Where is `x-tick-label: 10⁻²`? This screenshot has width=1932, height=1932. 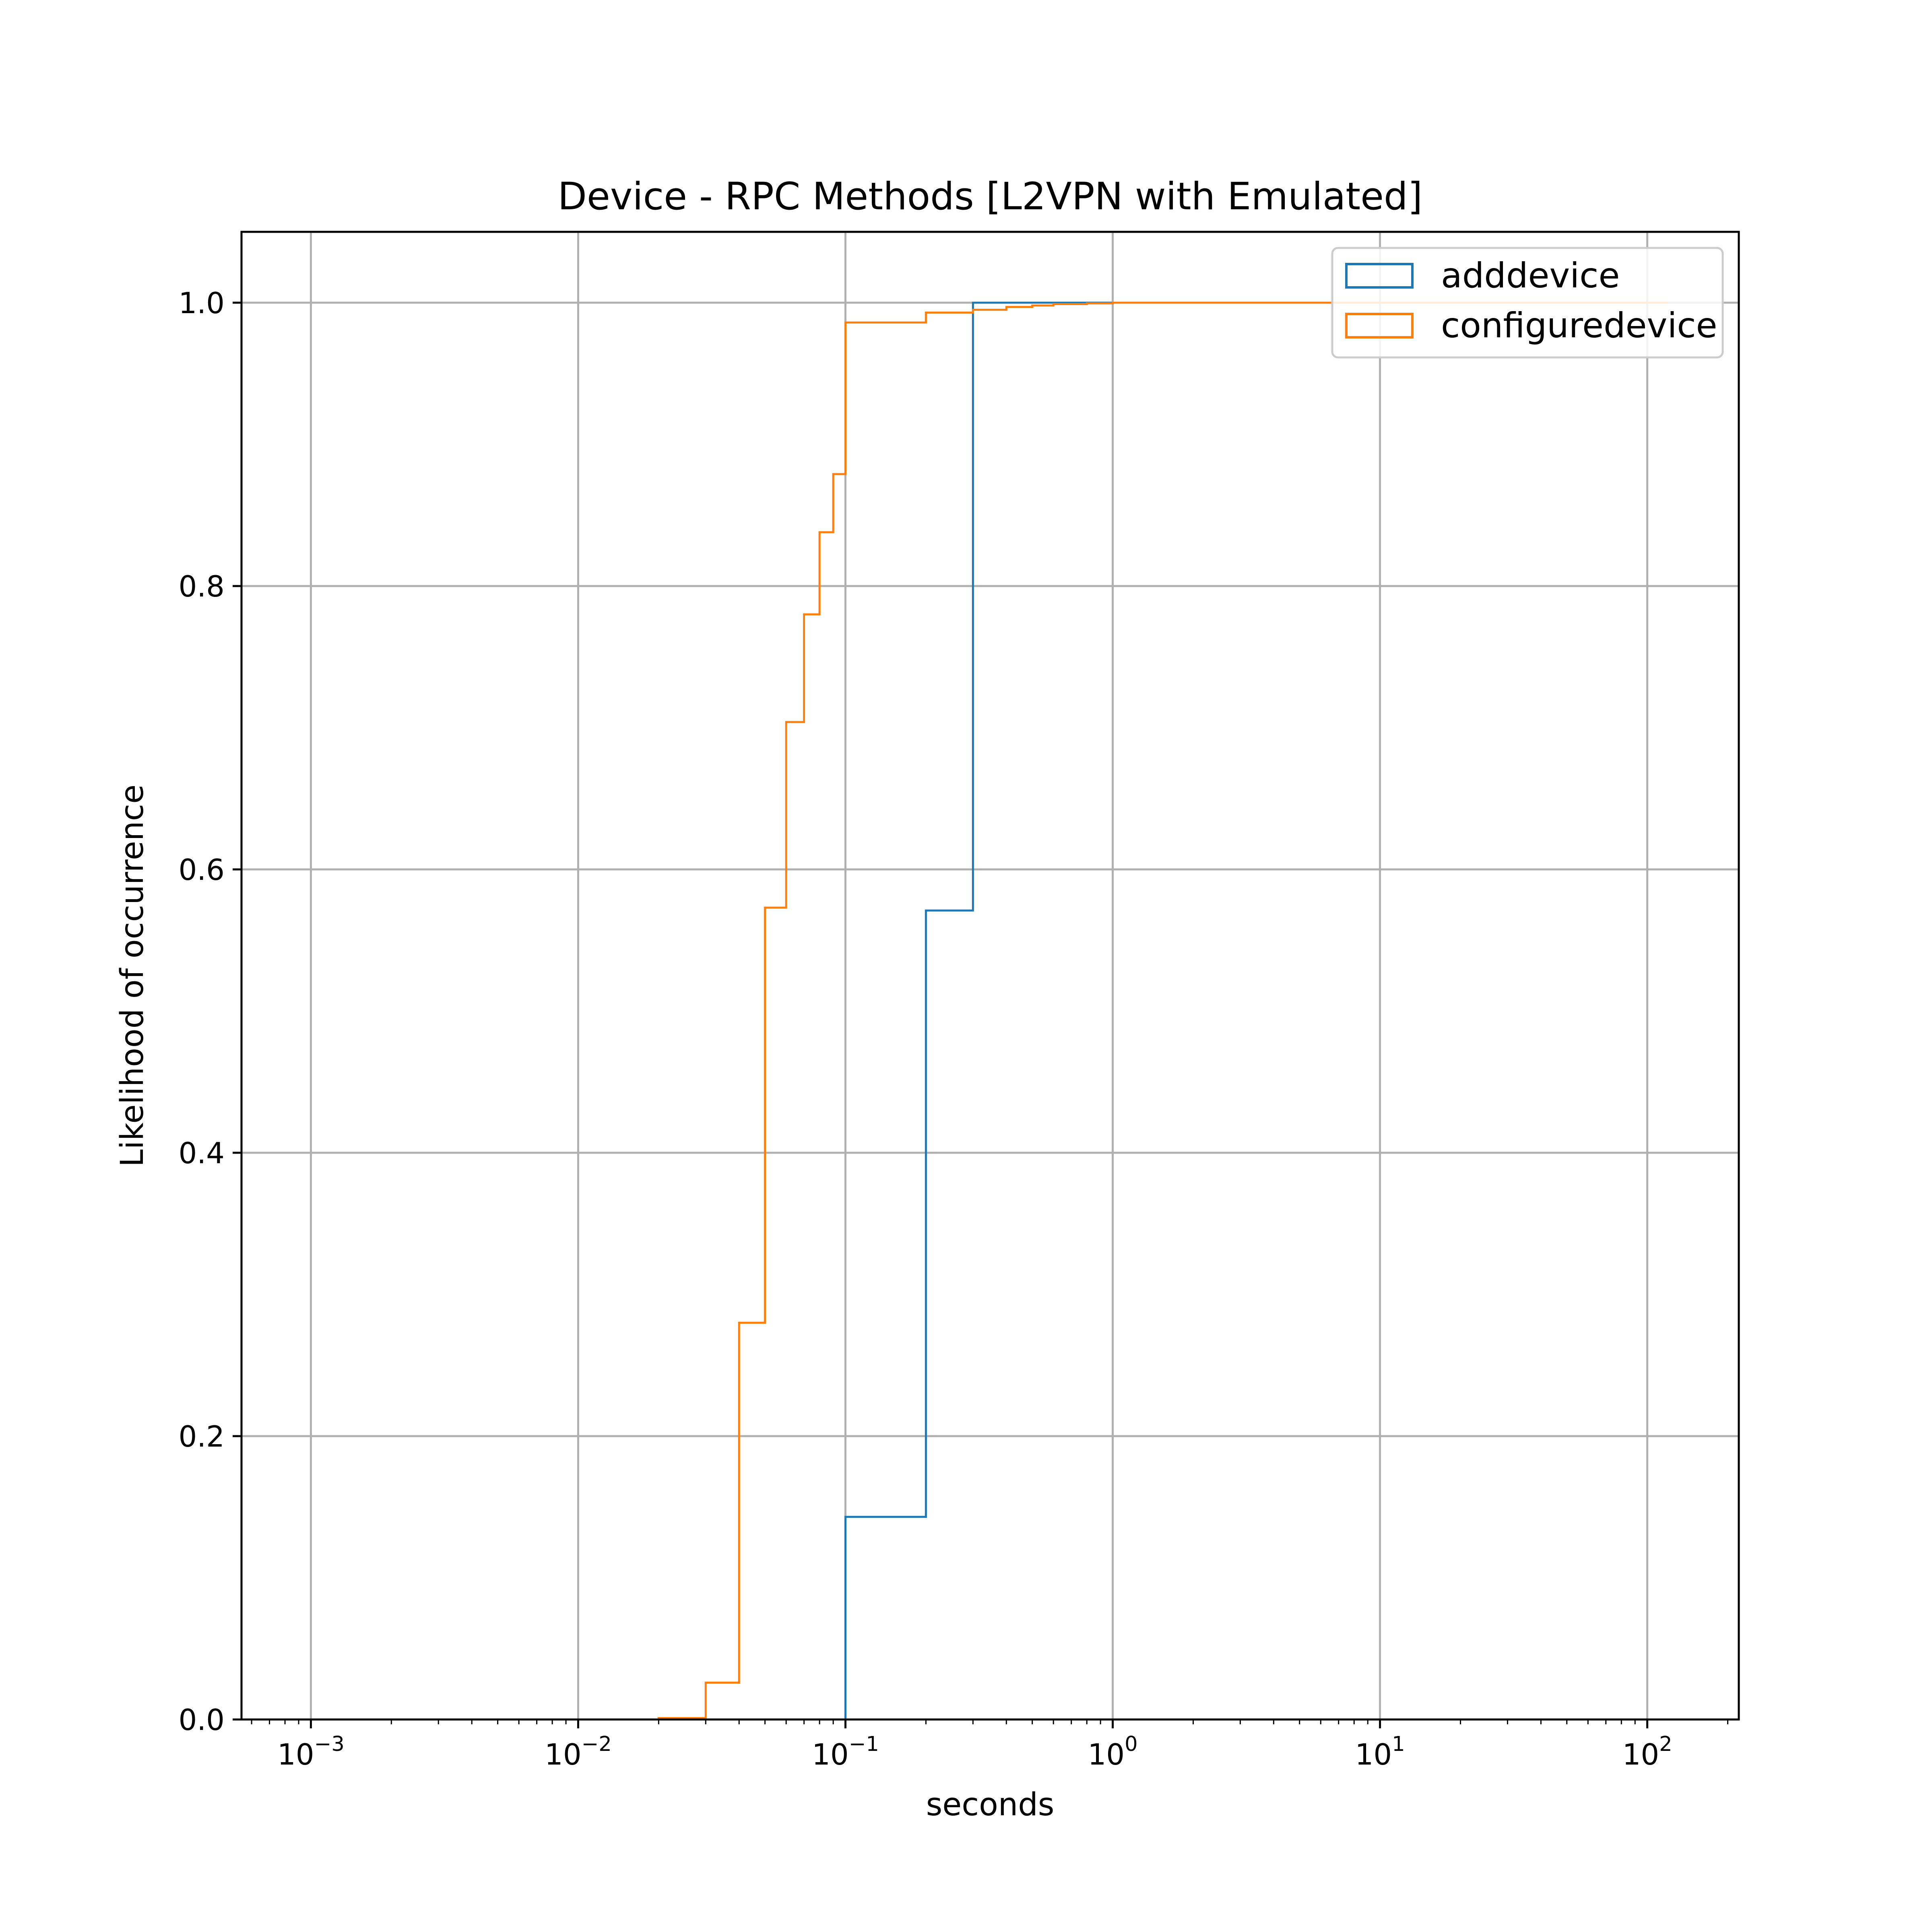
x-tick-label: 10⁻² is located at coordinates (578, 1751).